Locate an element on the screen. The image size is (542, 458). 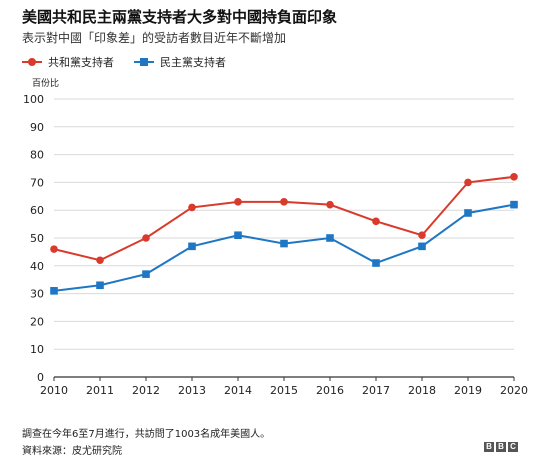
legend-label-democrat: 民主黨支持者 is located at coordinates (193, 62).